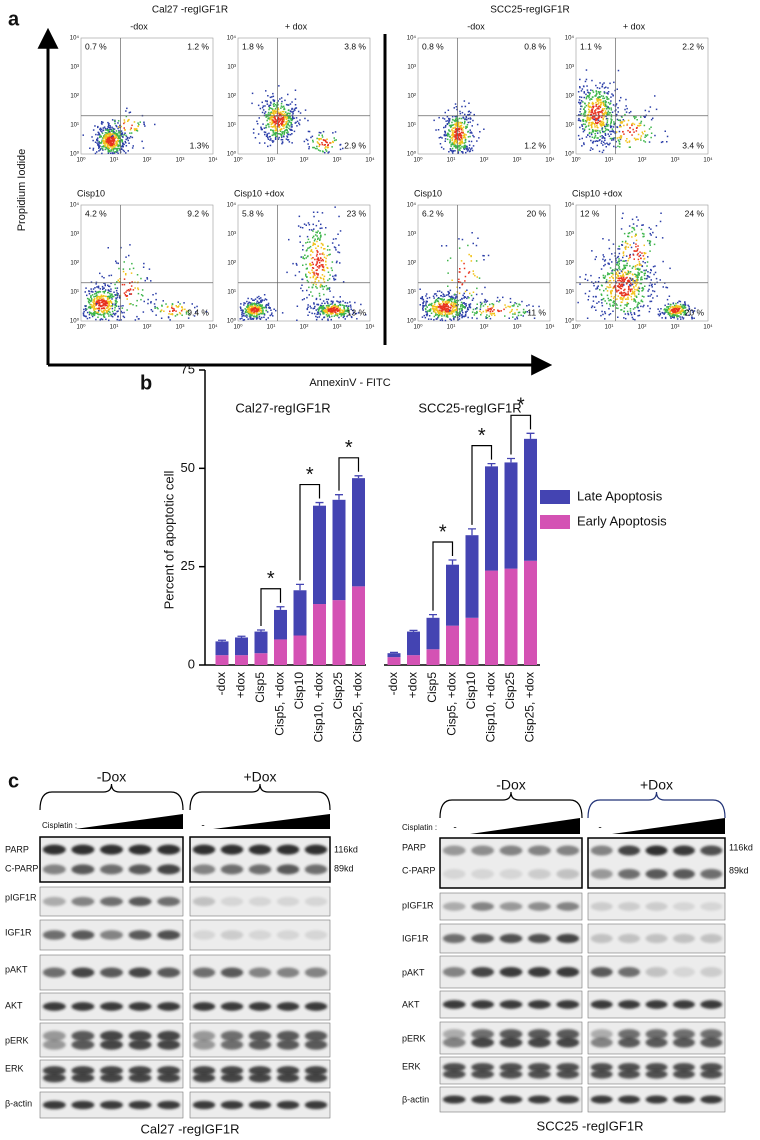 Image resolution: width=760 pixels, height=1140 pixels. Describe the element at coordinates (96, 213) in the screenshot. I see `quadrant-percent: 4.2 %` at that location.